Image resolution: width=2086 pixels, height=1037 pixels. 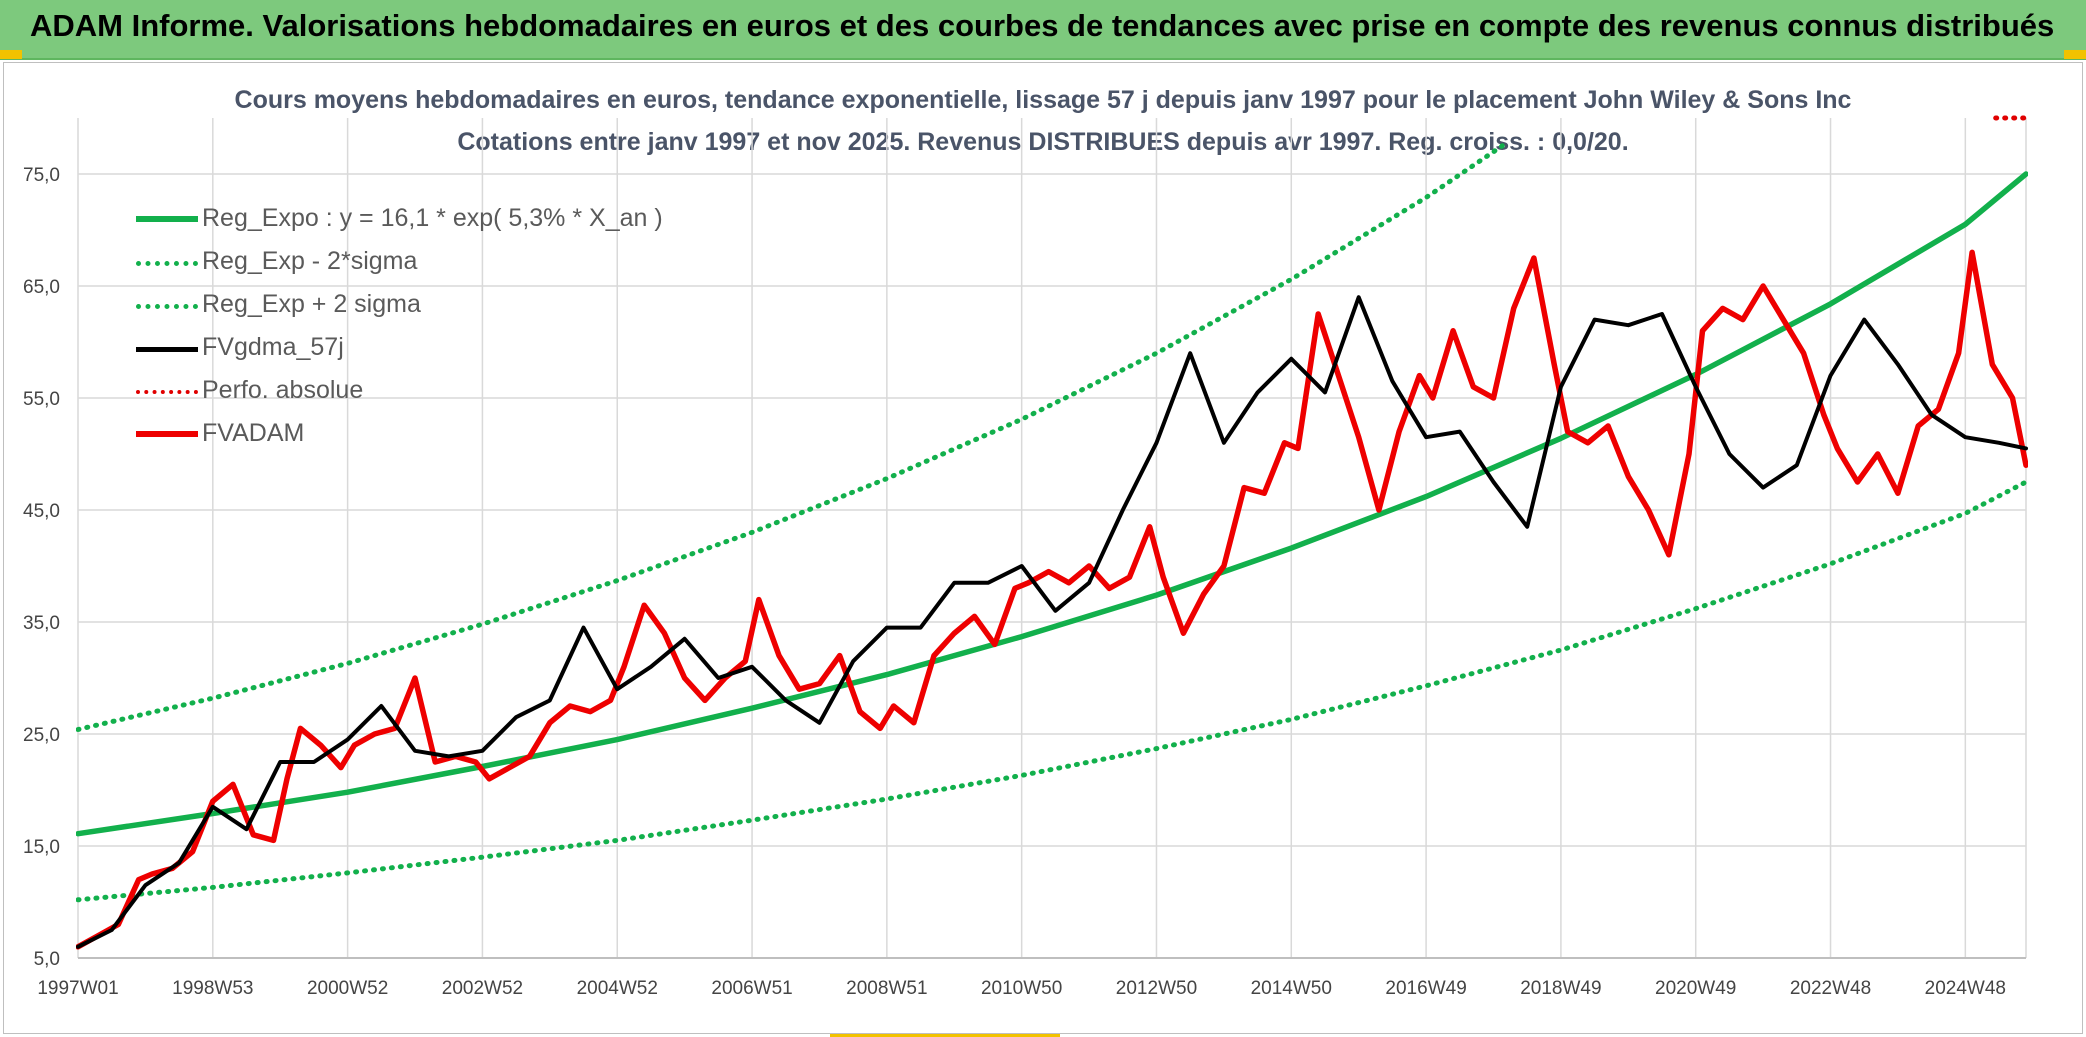 I want to click on x-tick-label: 1998W53, so click(x=212, y=988).